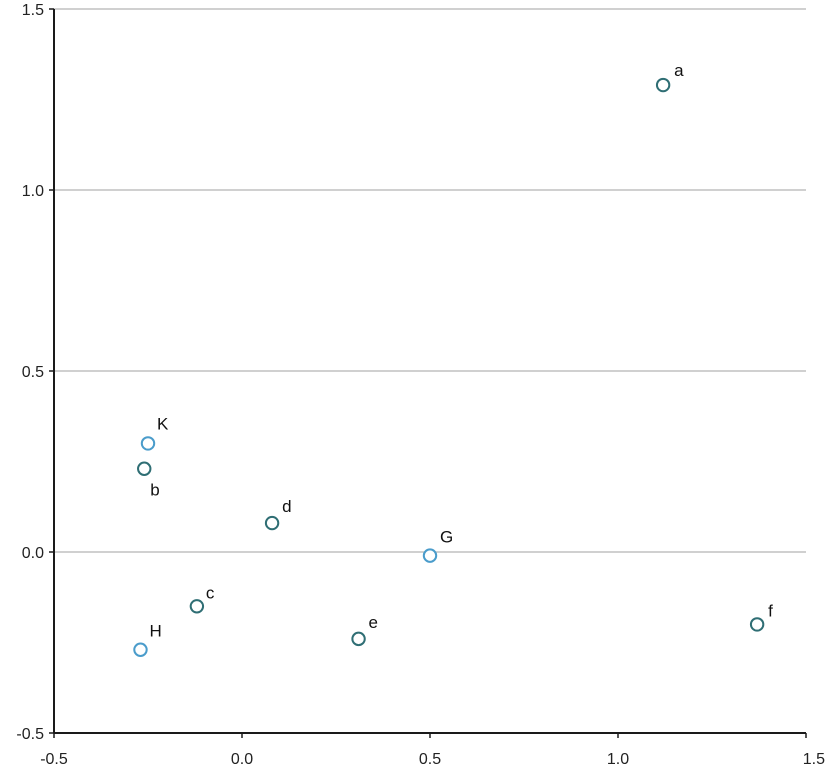 The width and height of the screenshot is (827, 771). What do you see at coordinates (163, 423) in the screenshot?
I see `point-label-K: K` at bounding box center [163, 423].